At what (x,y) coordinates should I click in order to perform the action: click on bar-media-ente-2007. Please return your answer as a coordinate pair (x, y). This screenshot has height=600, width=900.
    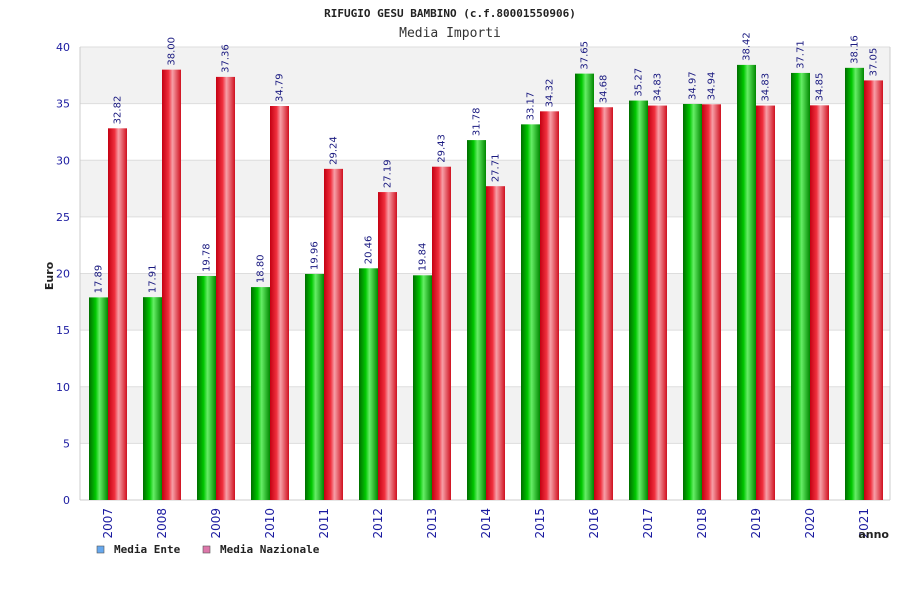
    Looking at the image, I should click on (98, 398).